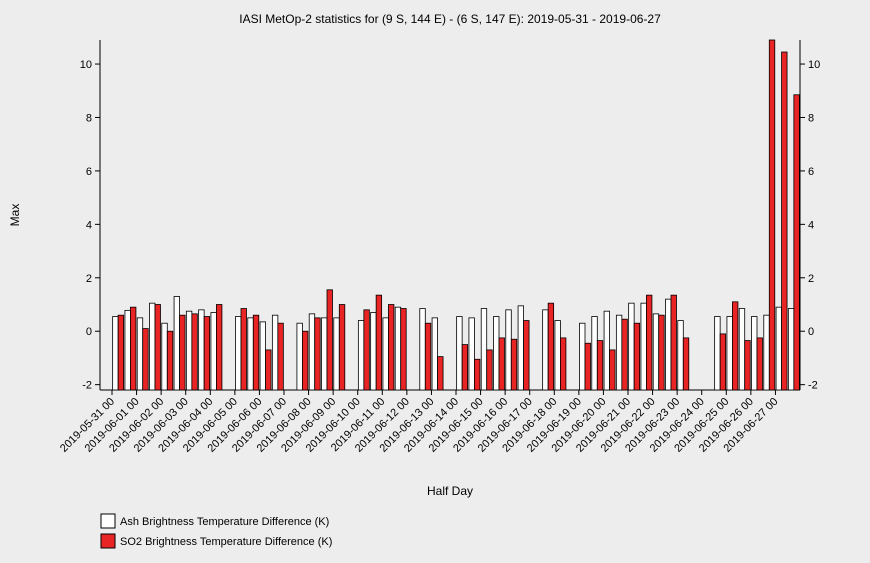 This screenshot has height=563, width=870. What do you see at coordinates (15, 215) in the screenshot?
I see `y-axis-label: Max` at bounding box center [15, 215].